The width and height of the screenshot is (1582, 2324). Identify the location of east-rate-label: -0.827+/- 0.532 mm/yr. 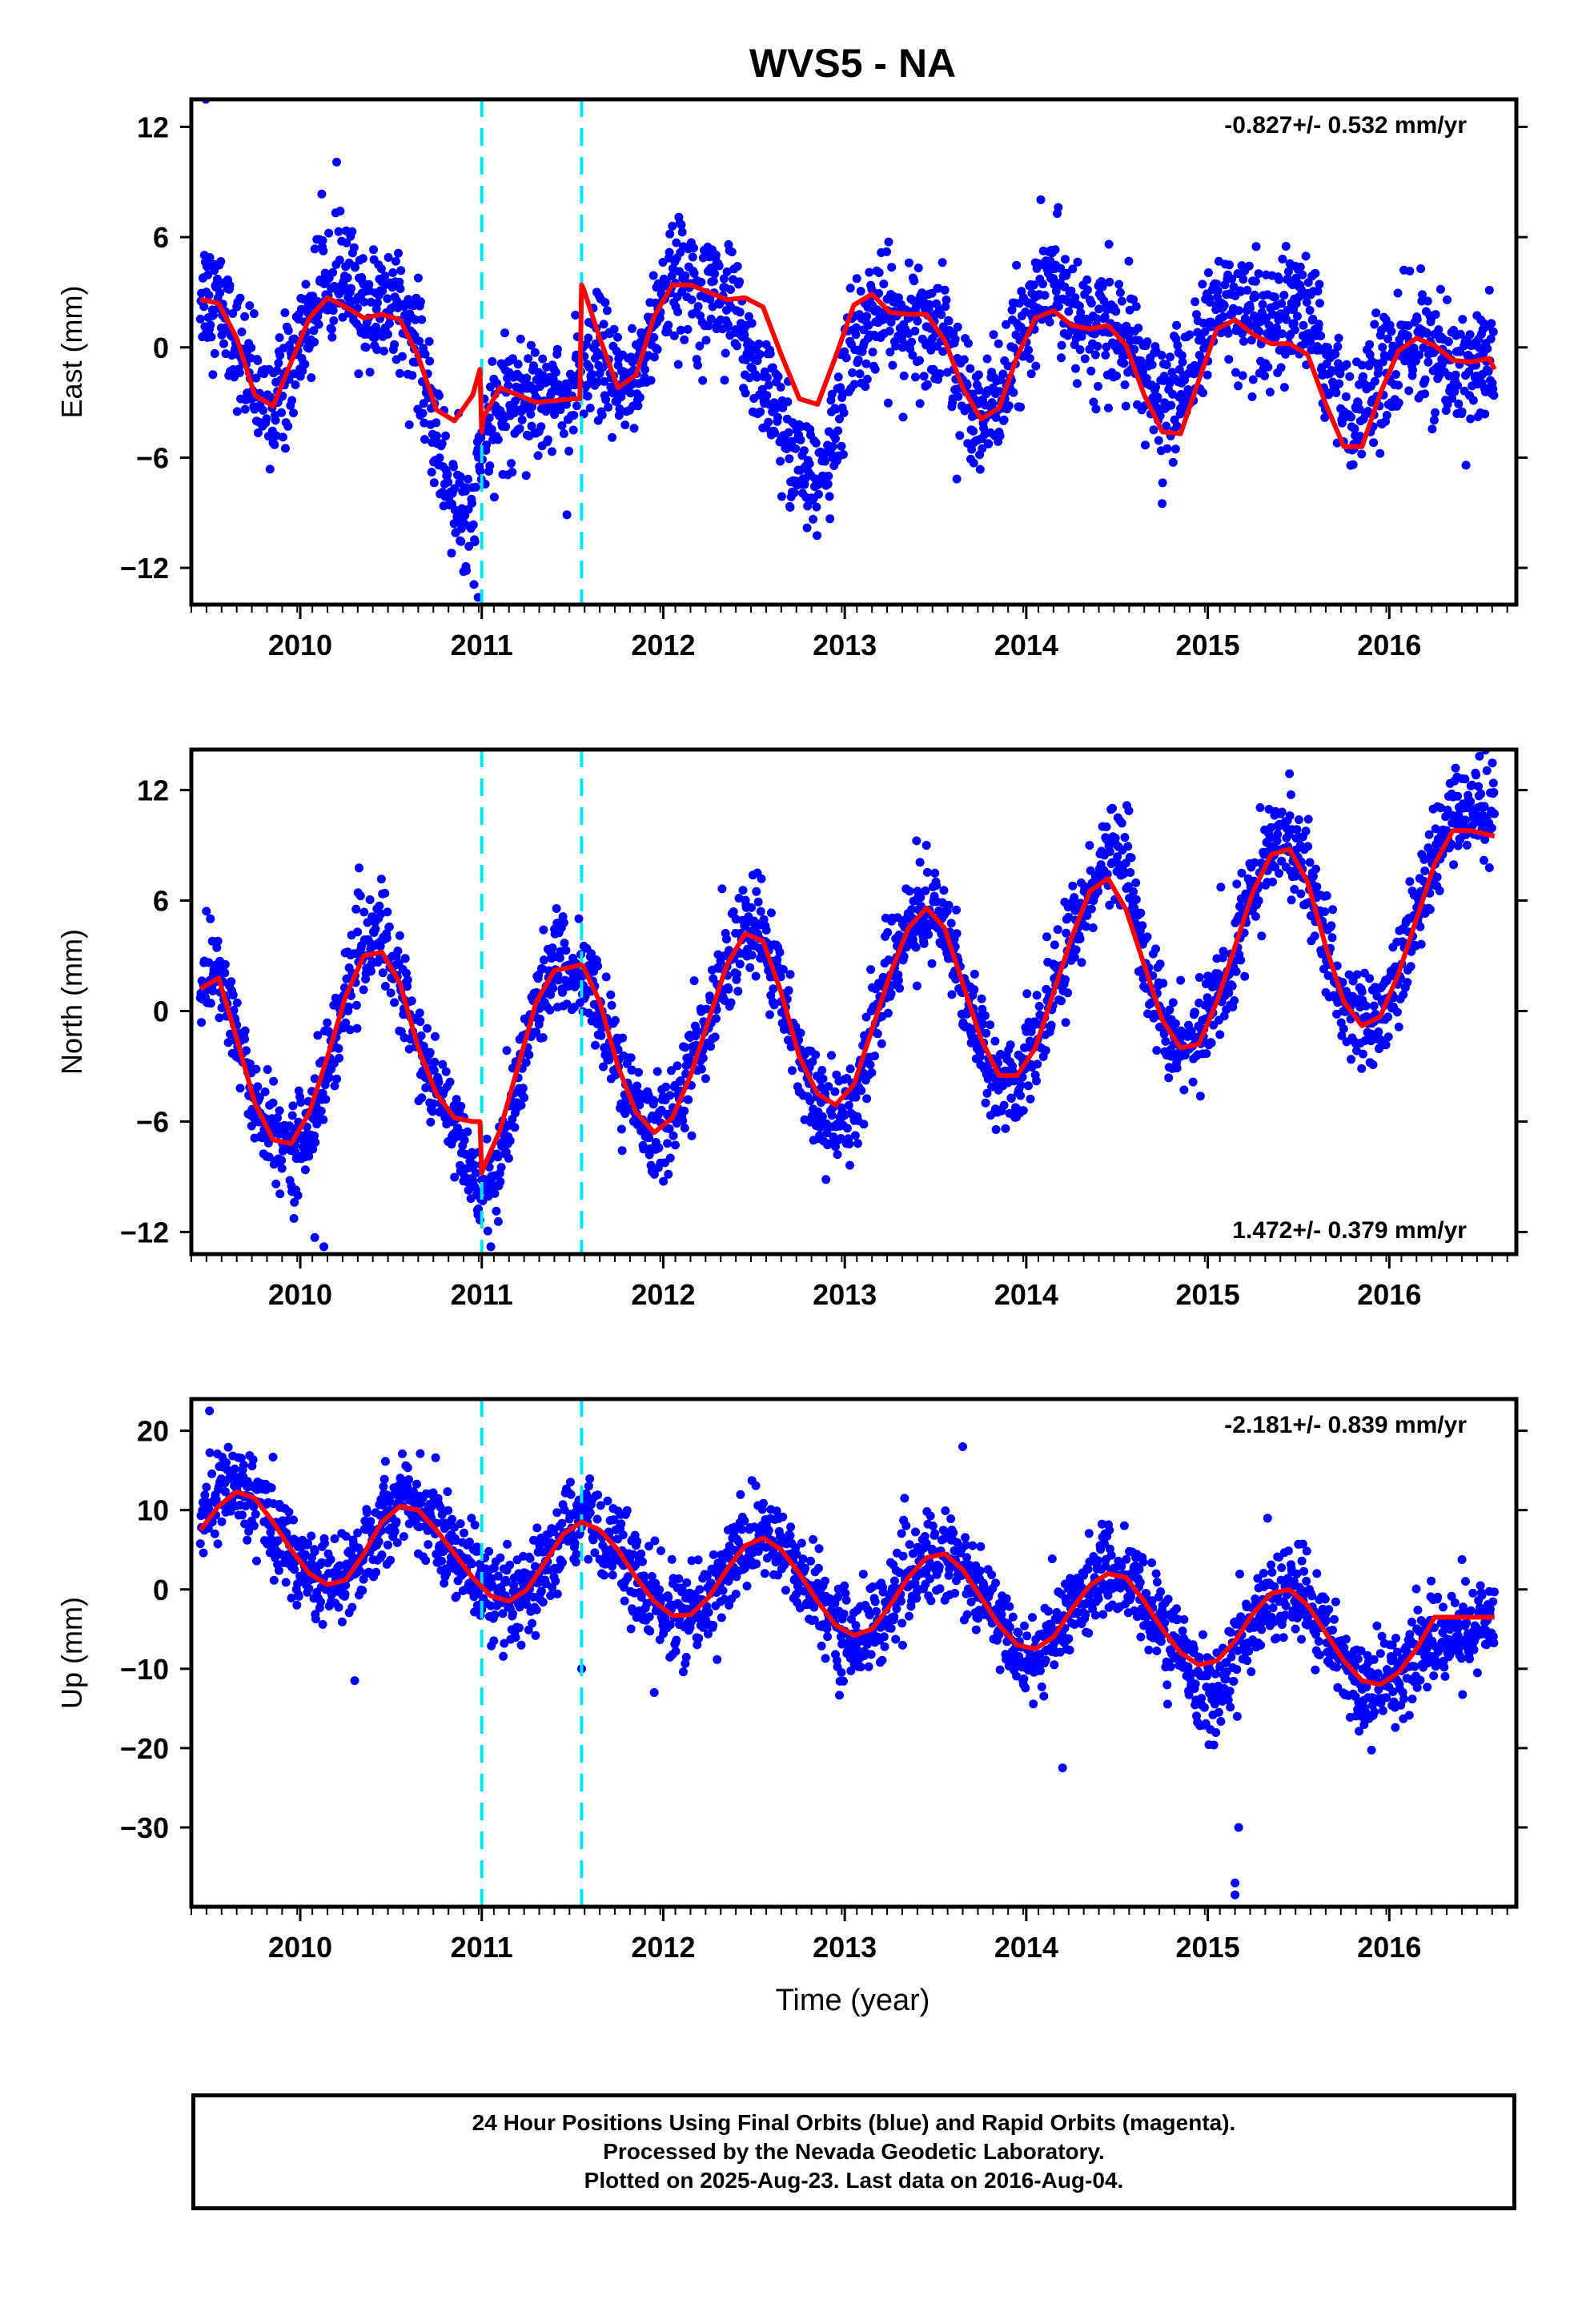
(1345, 126).